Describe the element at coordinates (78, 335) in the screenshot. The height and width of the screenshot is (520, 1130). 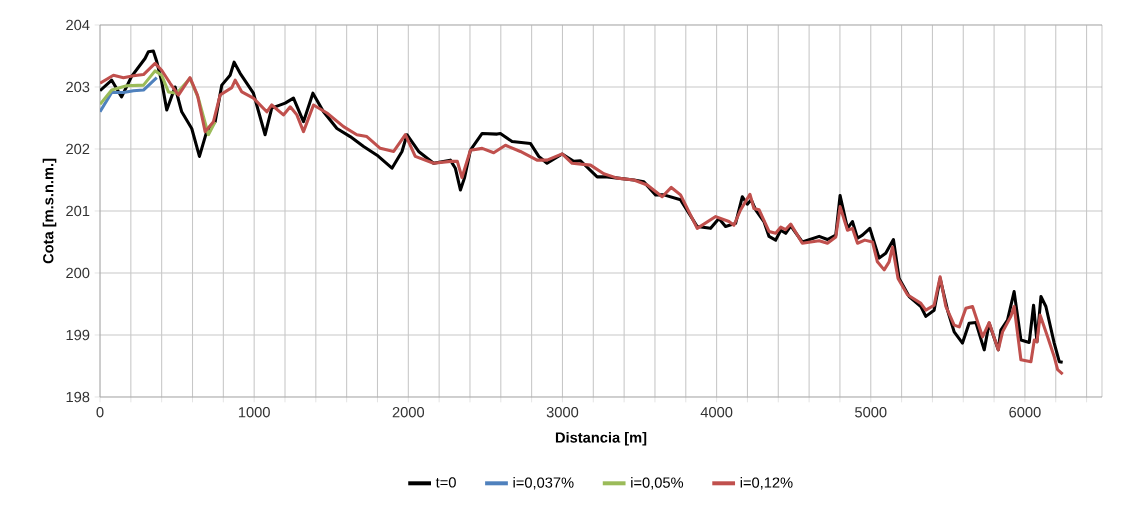
I see `y-tick-label: 199` at that location.